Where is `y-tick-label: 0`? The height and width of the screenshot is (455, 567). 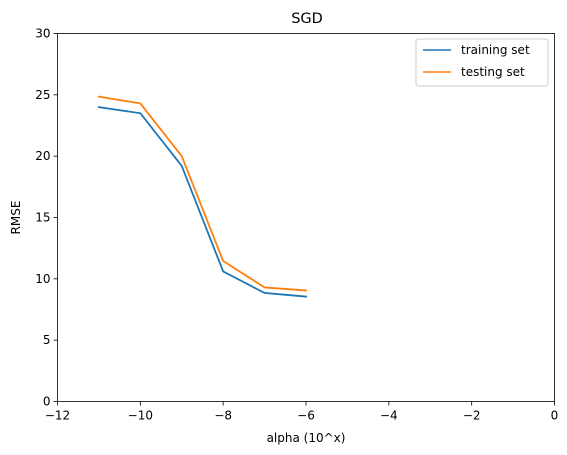 y-tick-label: 0 is located at coordinates (47, 402).